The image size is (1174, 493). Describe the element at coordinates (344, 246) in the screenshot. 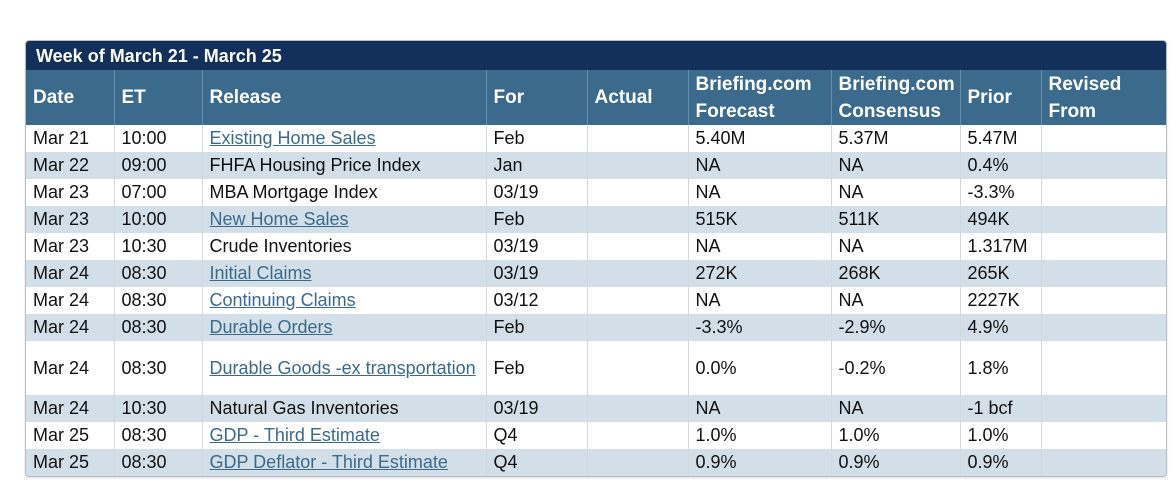

I see `cell-release: Crude Inventories` at that location.